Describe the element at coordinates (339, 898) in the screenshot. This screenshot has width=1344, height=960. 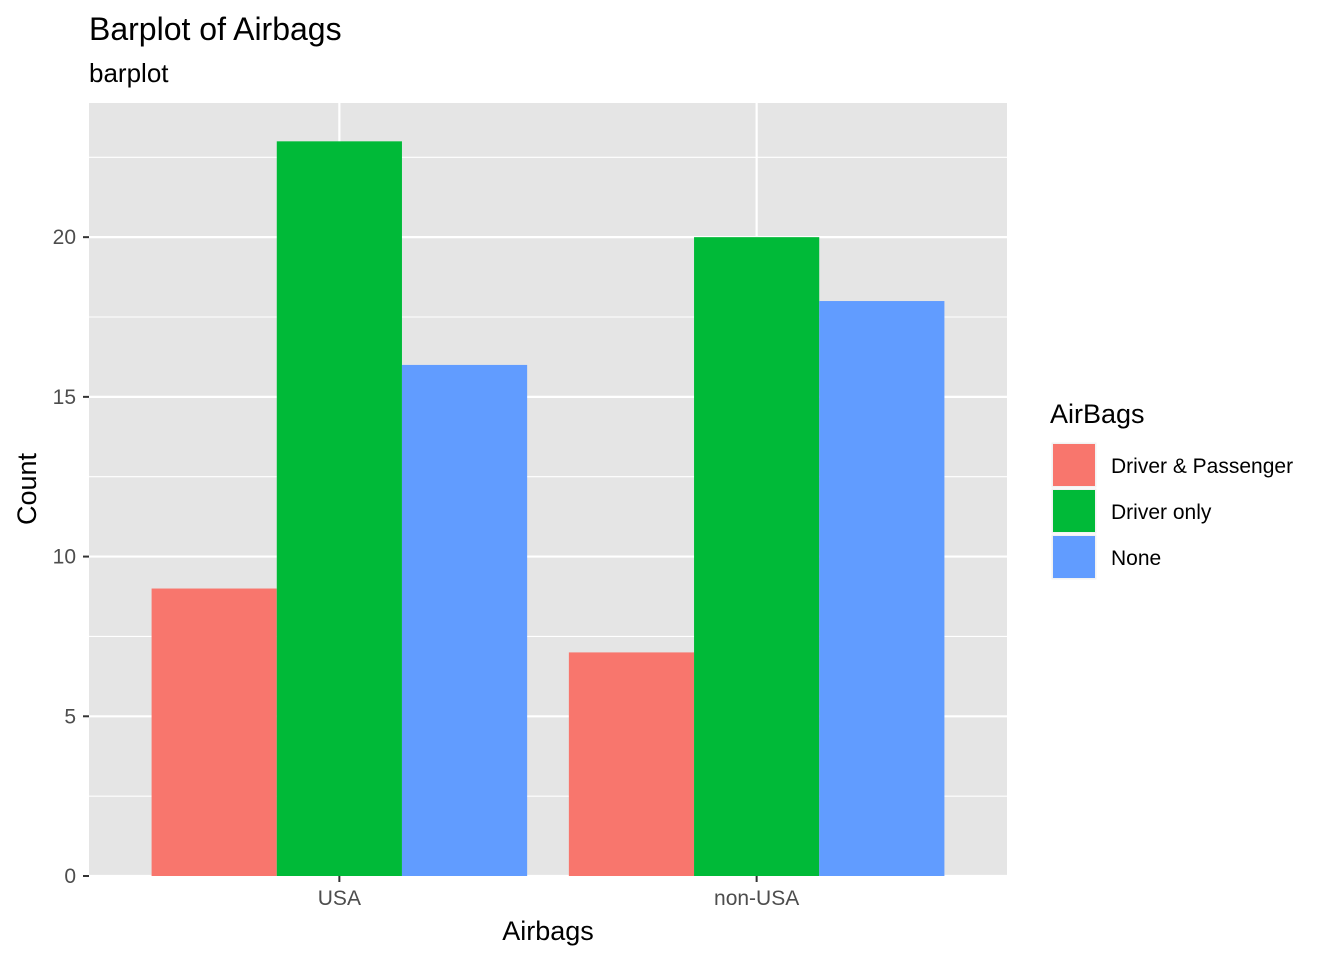
I see `x-tick-label: USA` at that location.